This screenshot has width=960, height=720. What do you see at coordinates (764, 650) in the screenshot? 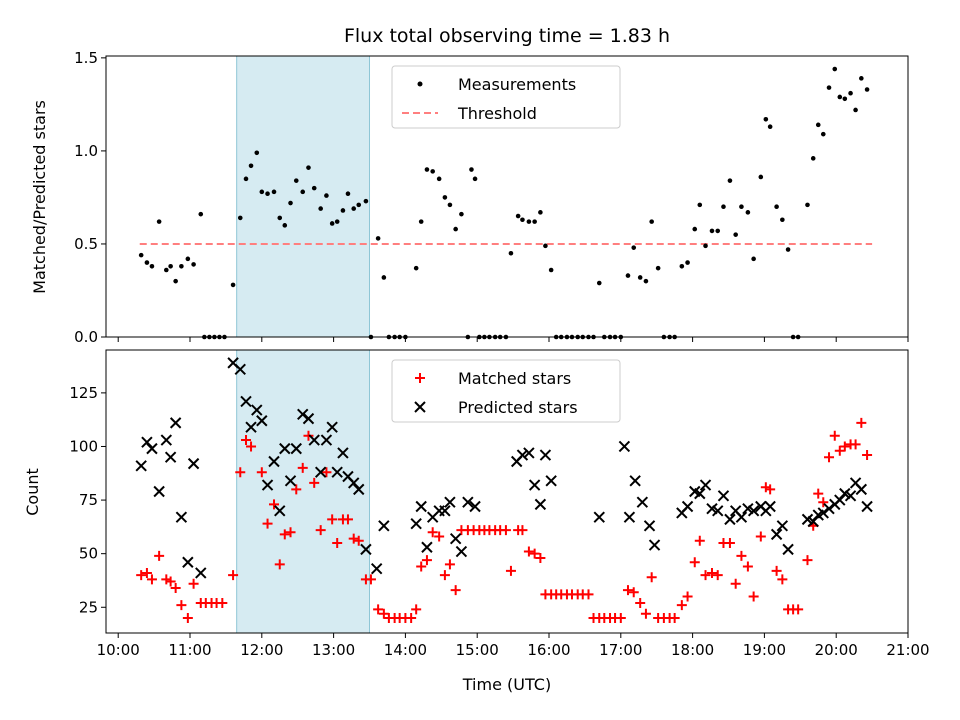
I see `x-tick-label: 19:00` at bounding box center [764, 650].